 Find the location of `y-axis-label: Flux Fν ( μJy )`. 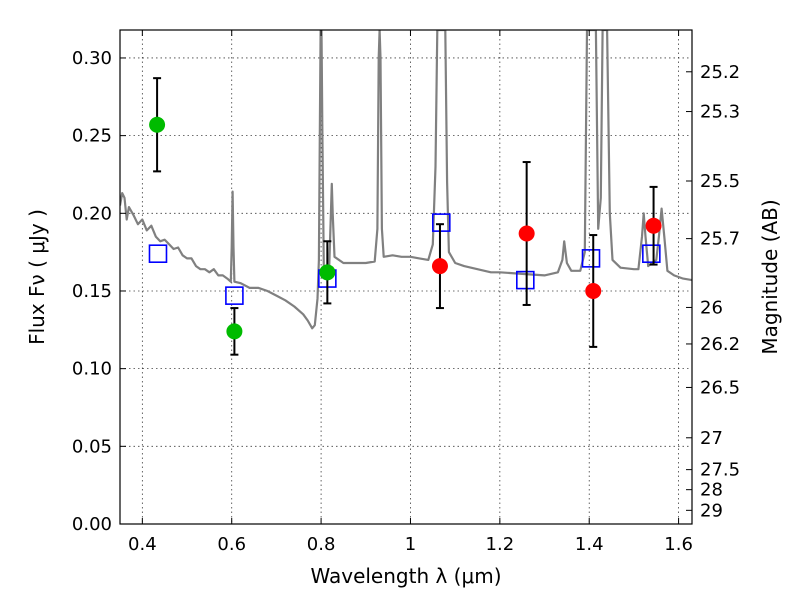

y-axis-label: Flux Fν ( μJy ) is located at coordinates (37, 277).